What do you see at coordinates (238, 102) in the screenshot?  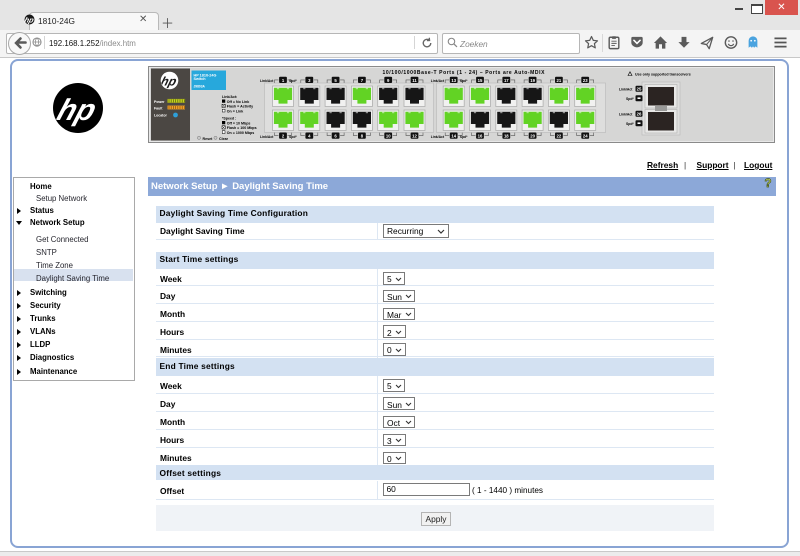 I see `svg-text: Off = No Link` at bounding box center [238, 102].